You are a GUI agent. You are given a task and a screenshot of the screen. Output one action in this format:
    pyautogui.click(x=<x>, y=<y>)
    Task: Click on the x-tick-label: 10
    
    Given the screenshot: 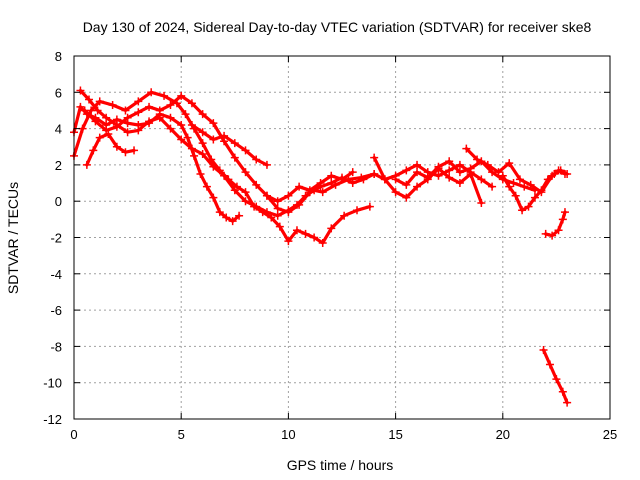 What is the action you would take?
    pyautogui.click(x=288, y=434)
    